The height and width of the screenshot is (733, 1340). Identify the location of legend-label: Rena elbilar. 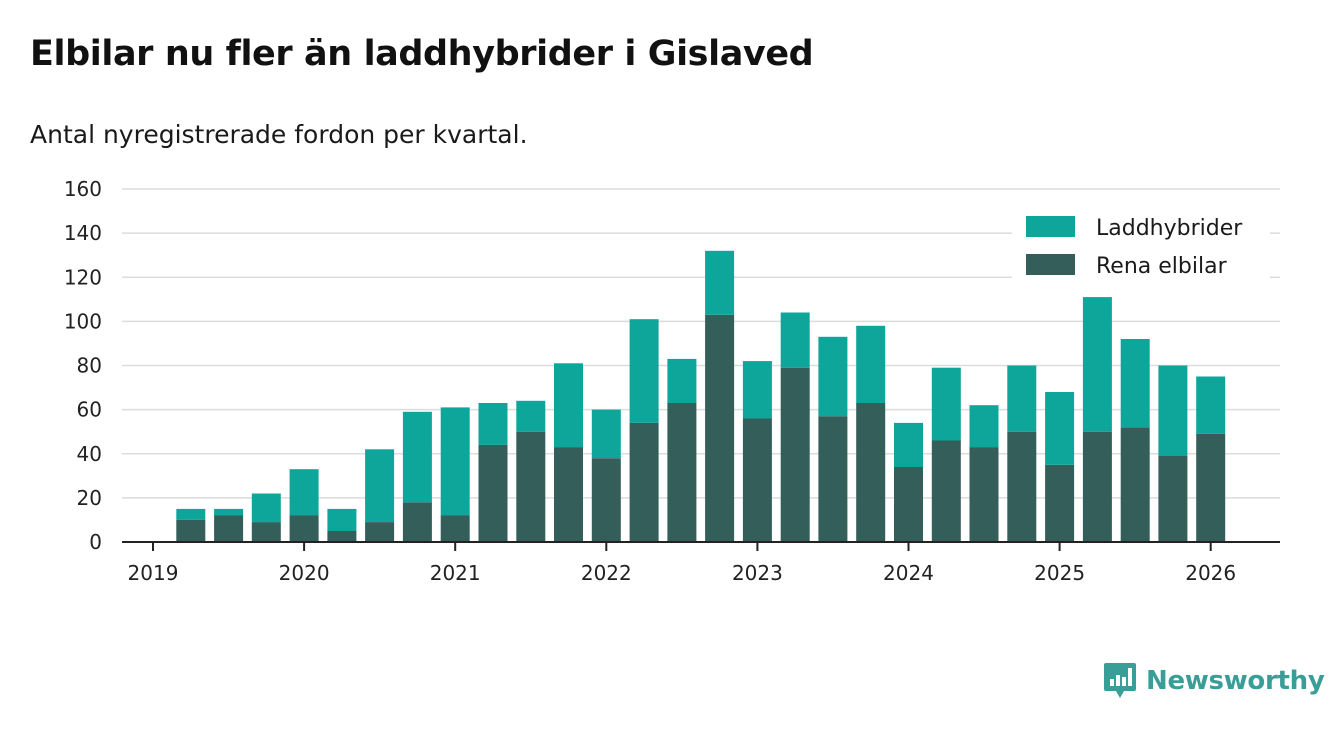
(1162, 266).